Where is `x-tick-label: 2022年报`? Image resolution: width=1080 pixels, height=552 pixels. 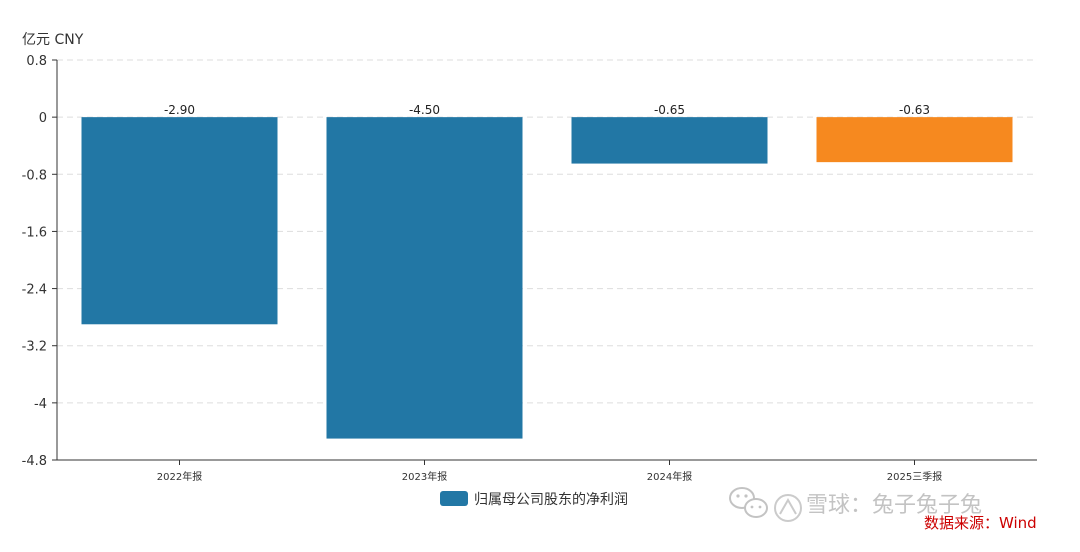
x-tick-label: 2022年报 is located at coordinates (179, 476).